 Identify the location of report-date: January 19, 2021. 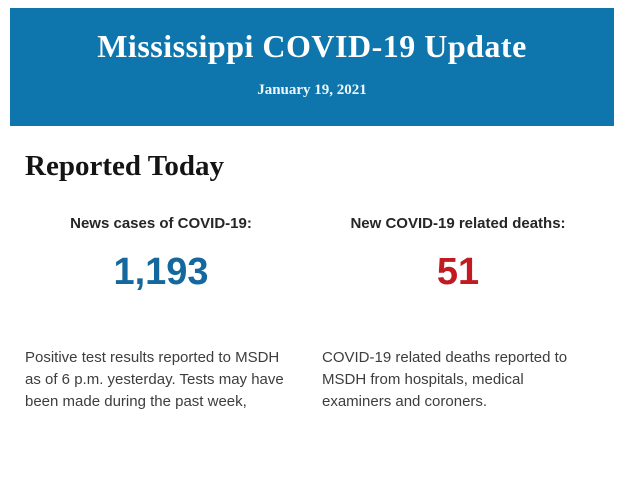
(312, 90).